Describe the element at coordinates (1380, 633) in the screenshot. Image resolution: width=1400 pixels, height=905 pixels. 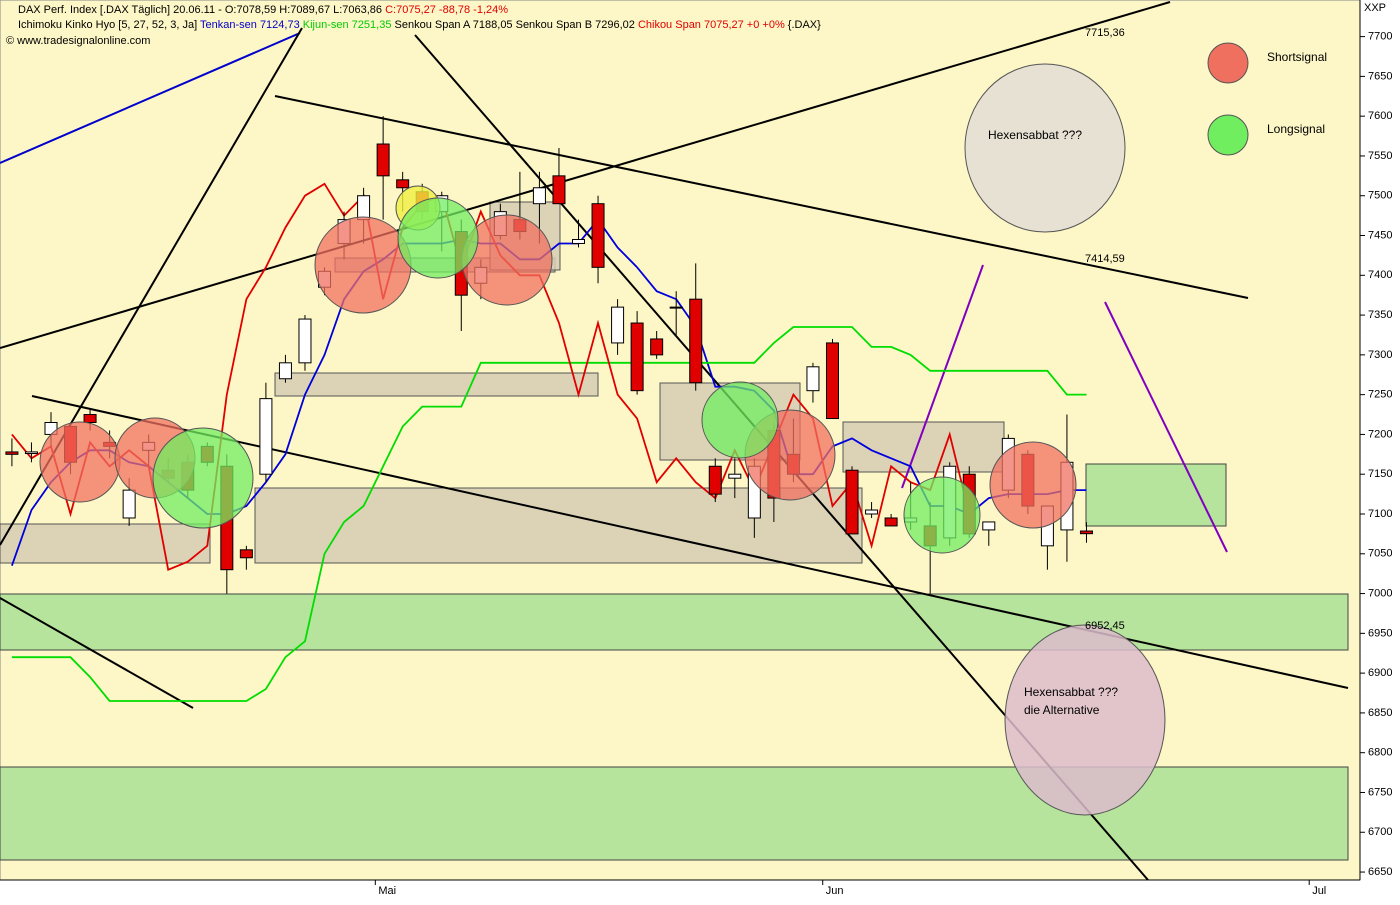
I see `y-tick-label: 6950` at that location.